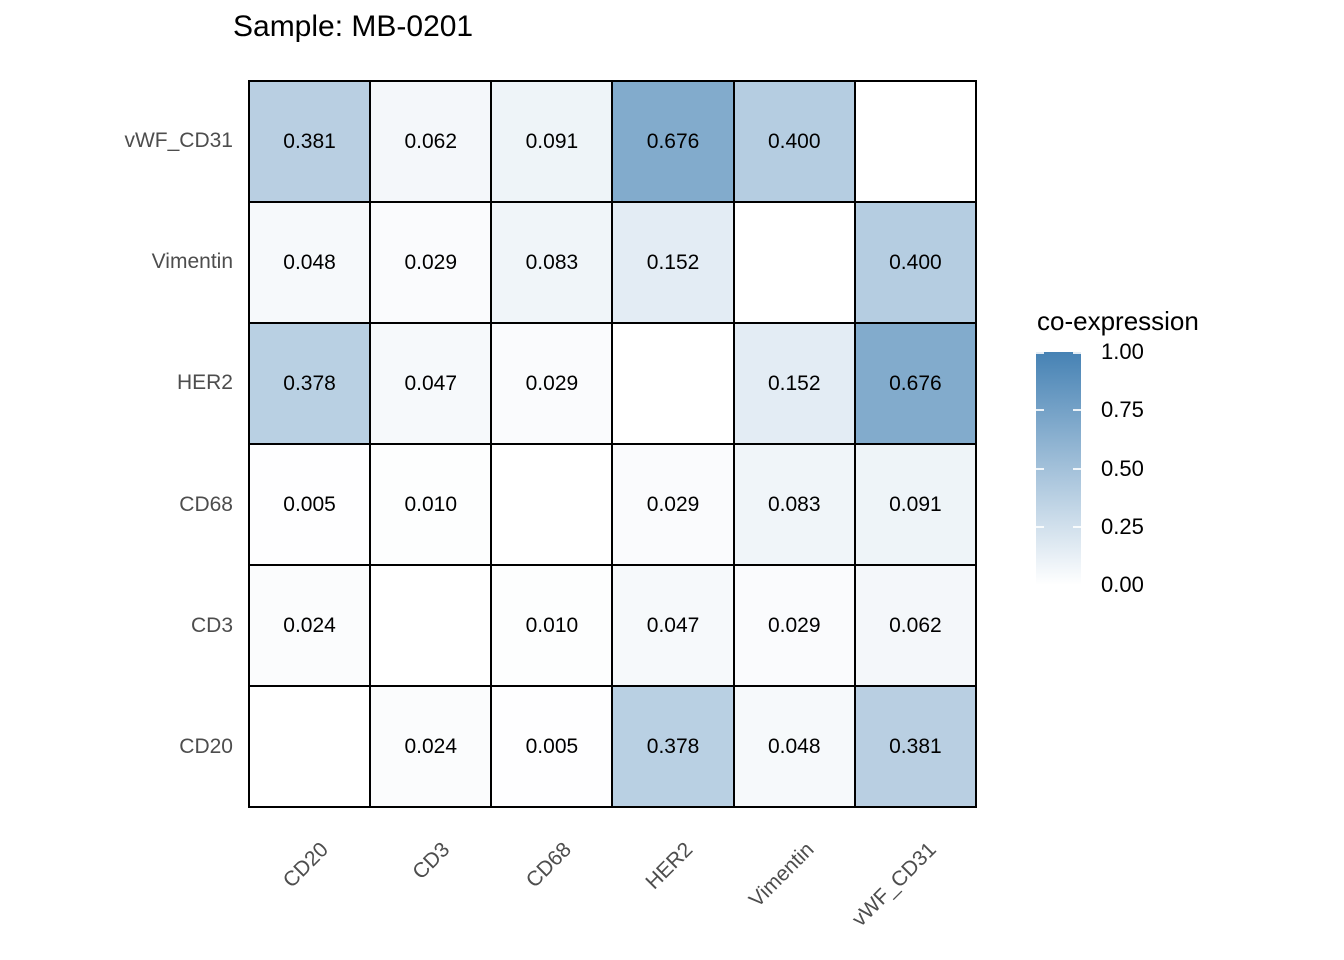 This screenshot has height=960, width=1344. I want to click on legend-tick-label: 1.00, so click(1122, 351).